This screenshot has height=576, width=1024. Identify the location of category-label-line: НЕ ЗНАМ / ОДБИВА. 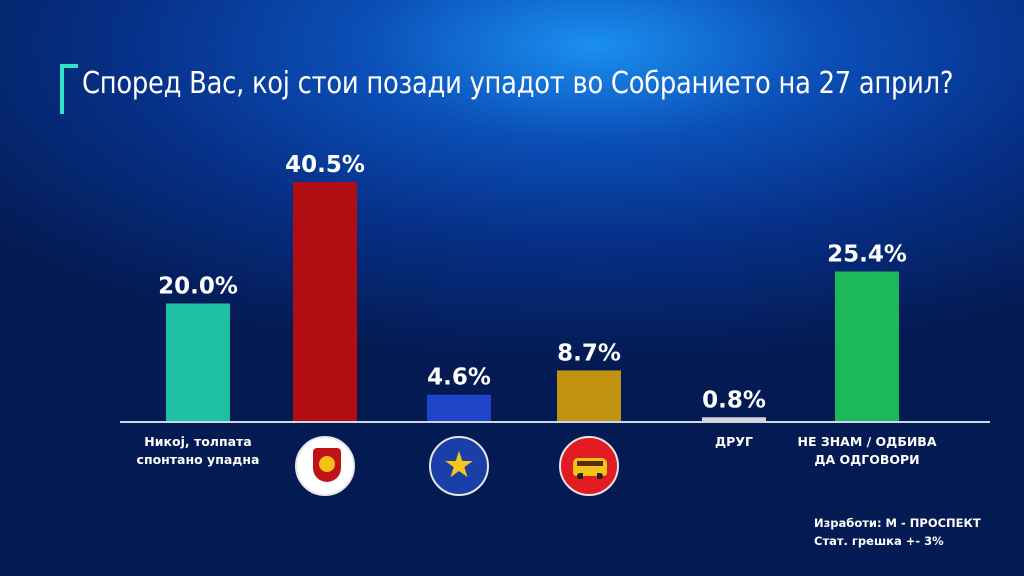
(867, 441).